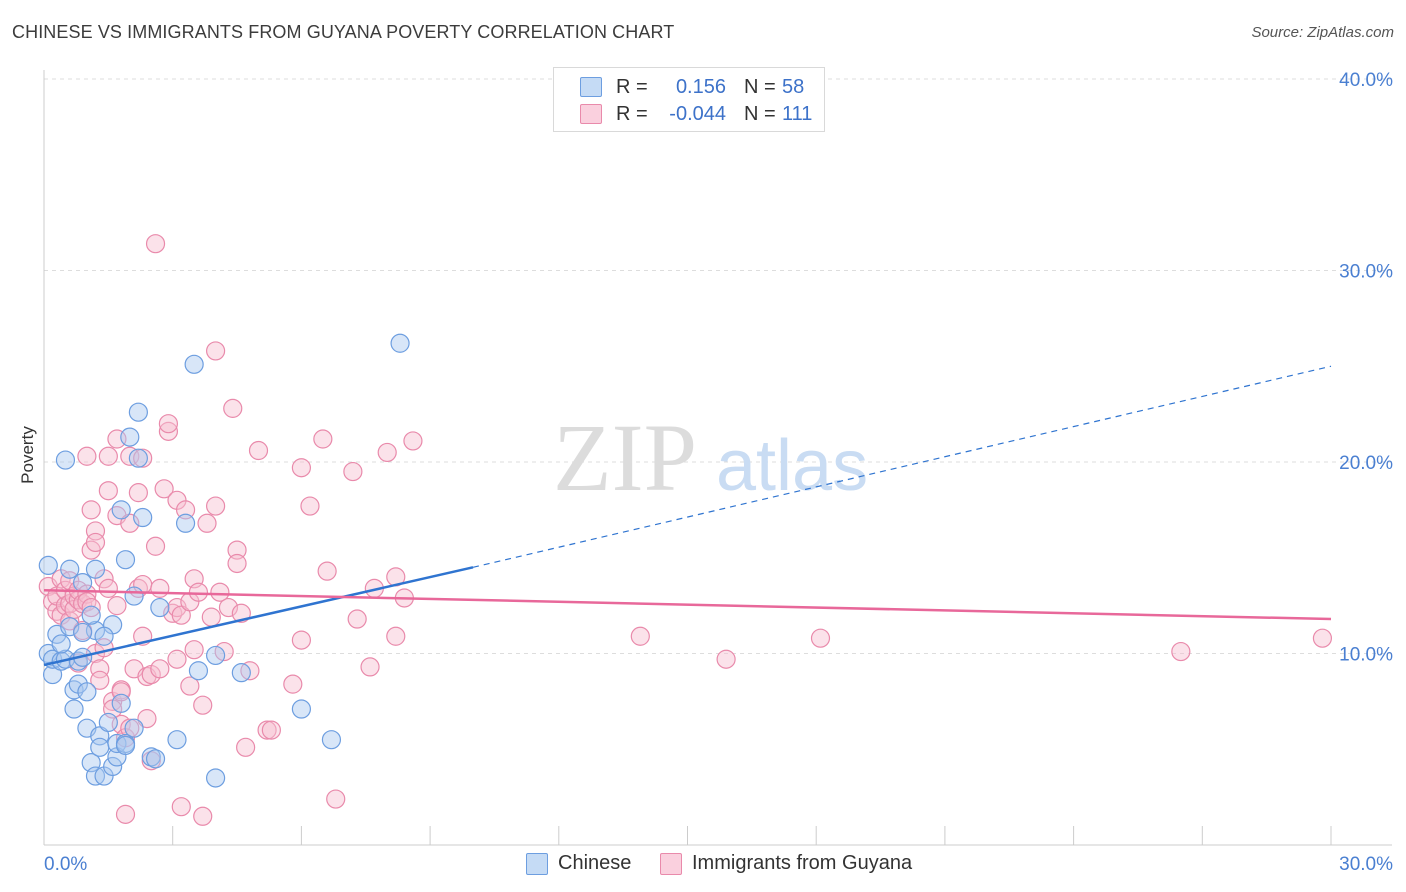 Image resolution: width=1406 pixels, height=892 pixels. I want to click on source-label: Source: ZipAtlas.com, so click(1322, 32).